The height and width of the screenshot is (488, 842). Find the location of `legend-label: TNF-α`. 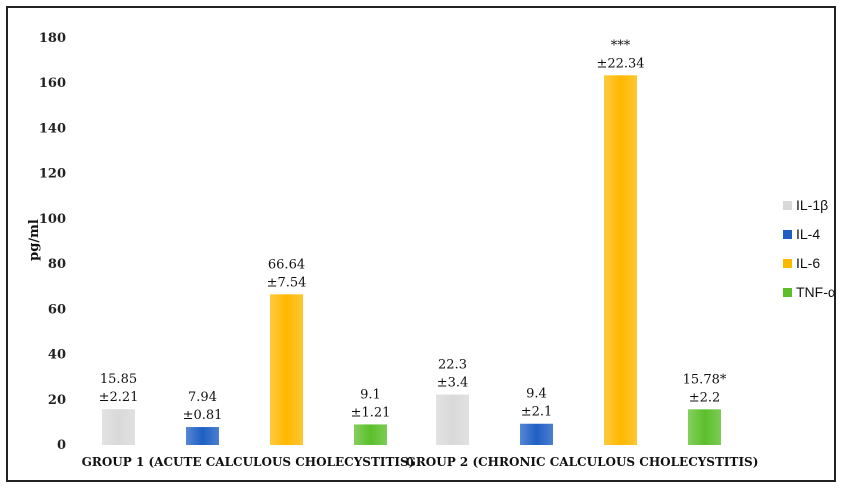

legend-label: TNF-α is located at coordinates (816, 292).